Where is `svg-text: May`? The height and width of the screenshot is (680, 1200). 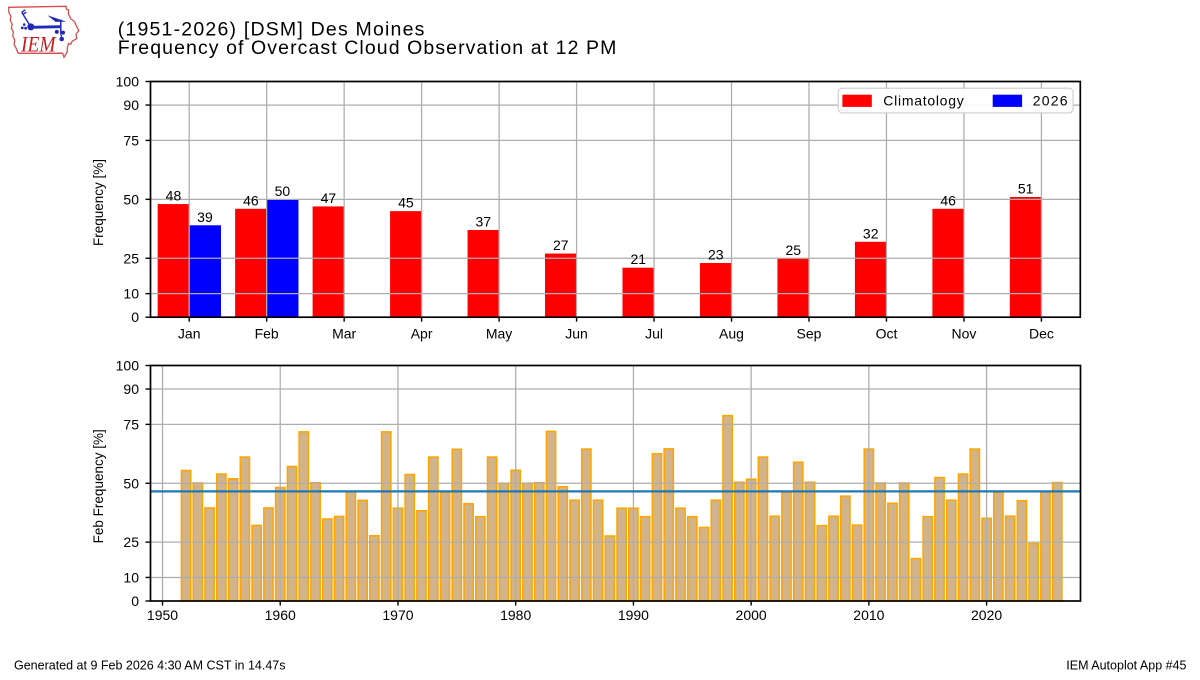 svg-text: May is located at coordinates (499, 334).